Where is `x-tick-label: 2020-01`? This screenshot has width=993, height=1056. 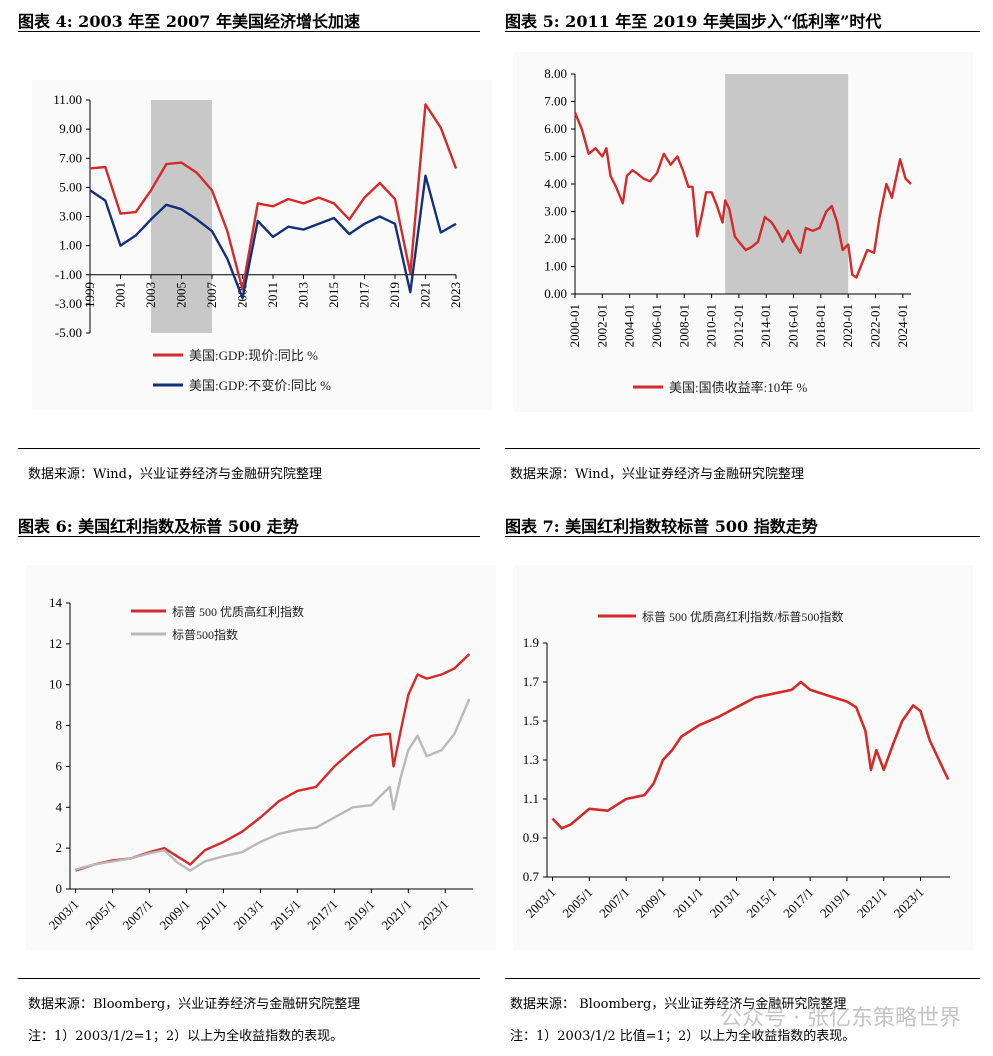 x-tick-label: 2020-01 is located at coordinates (847, 325).